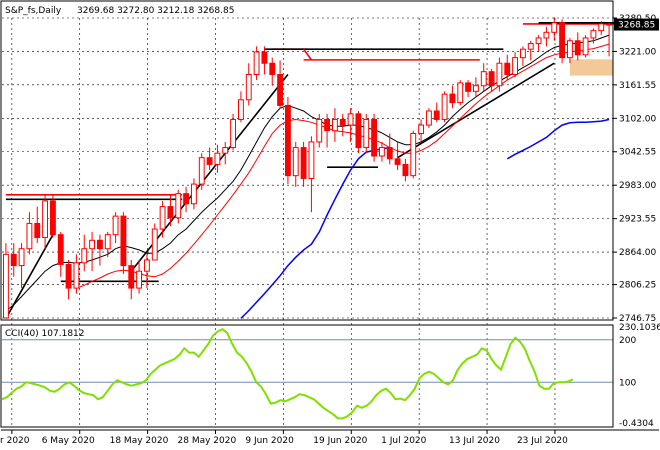 Image resolution: width=660 pixels, height=450 pixels. What do you see at coordinates (542, 441) in the screenshot?
I see `date-tick-label: 23 Jul 2020` at bounding box center [542, 441].